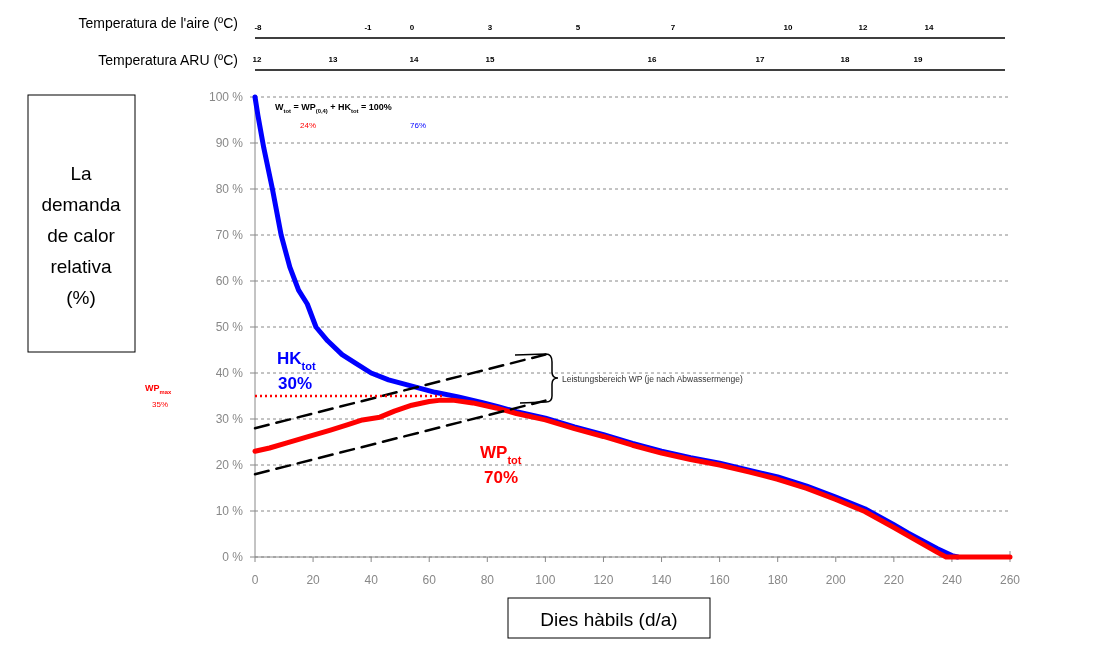  I want to click on y-axis-title: La demanda de calor relativa (%), so click(81, 235).